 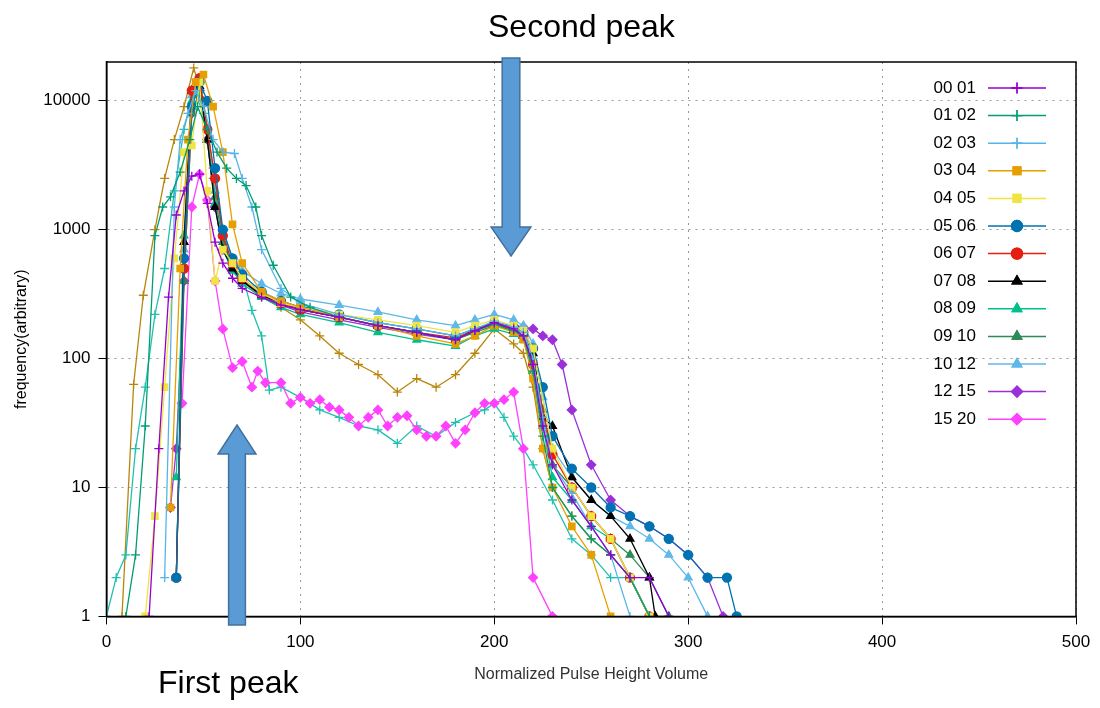 What do you see at coordinates (494, 642) in the screenshot?
I see `x-tick-label: 200` at bounding box center [494, 642].